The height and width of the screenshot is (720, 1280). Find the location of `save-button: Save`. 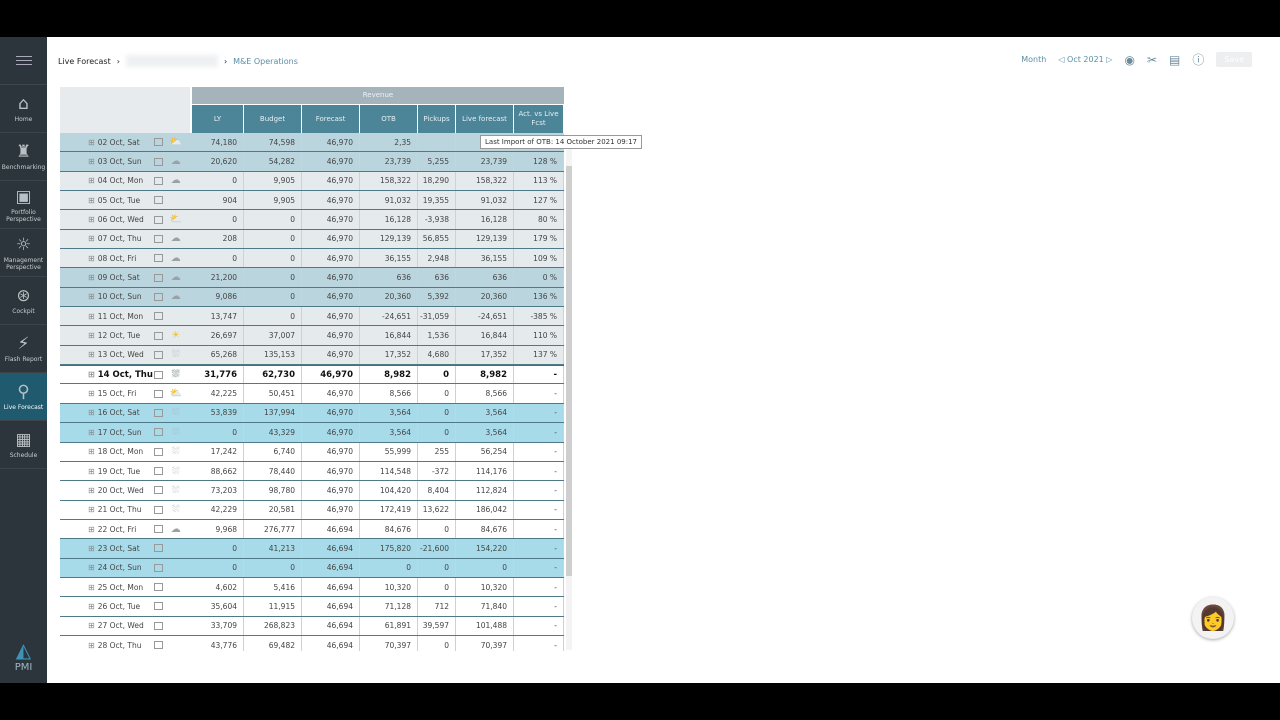

save-button: Save is located at coordinates (1234, 59).